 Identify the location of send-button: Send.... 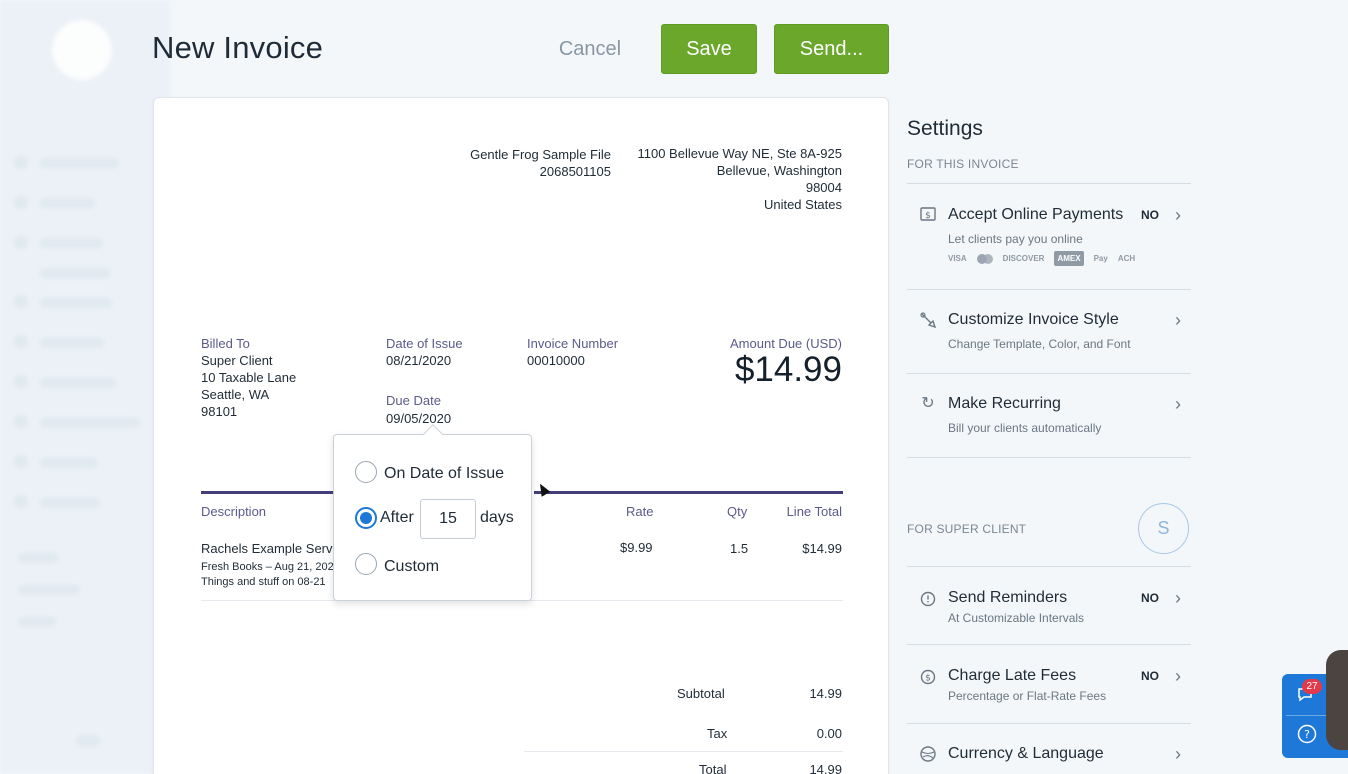
(831, 49).